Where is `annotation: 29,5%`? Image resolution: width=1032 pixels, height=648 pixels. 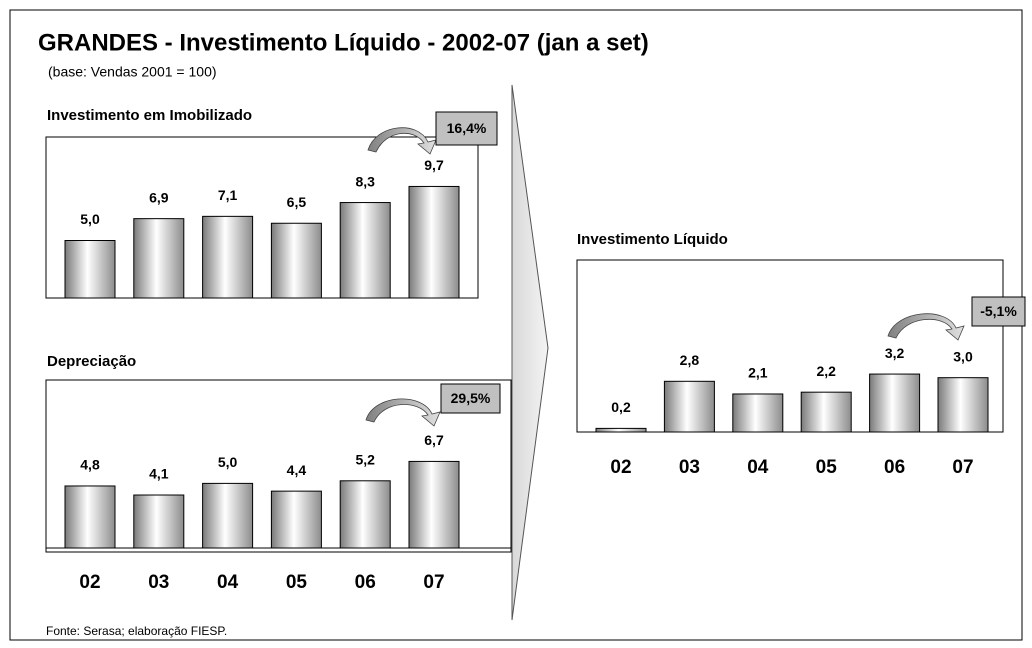
annotation: 29,5% is located at coordinates (471, 398).